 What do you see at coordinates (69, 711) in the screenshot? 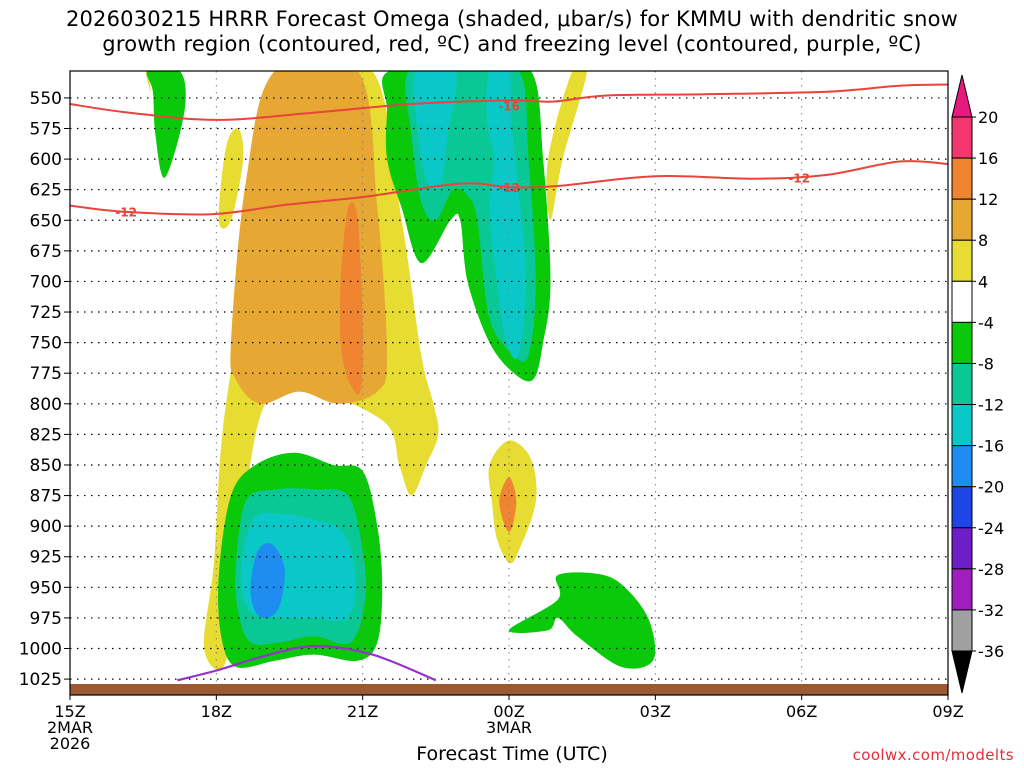
I see `x-tick-label: 15Z` at bounding box center [69, 711].